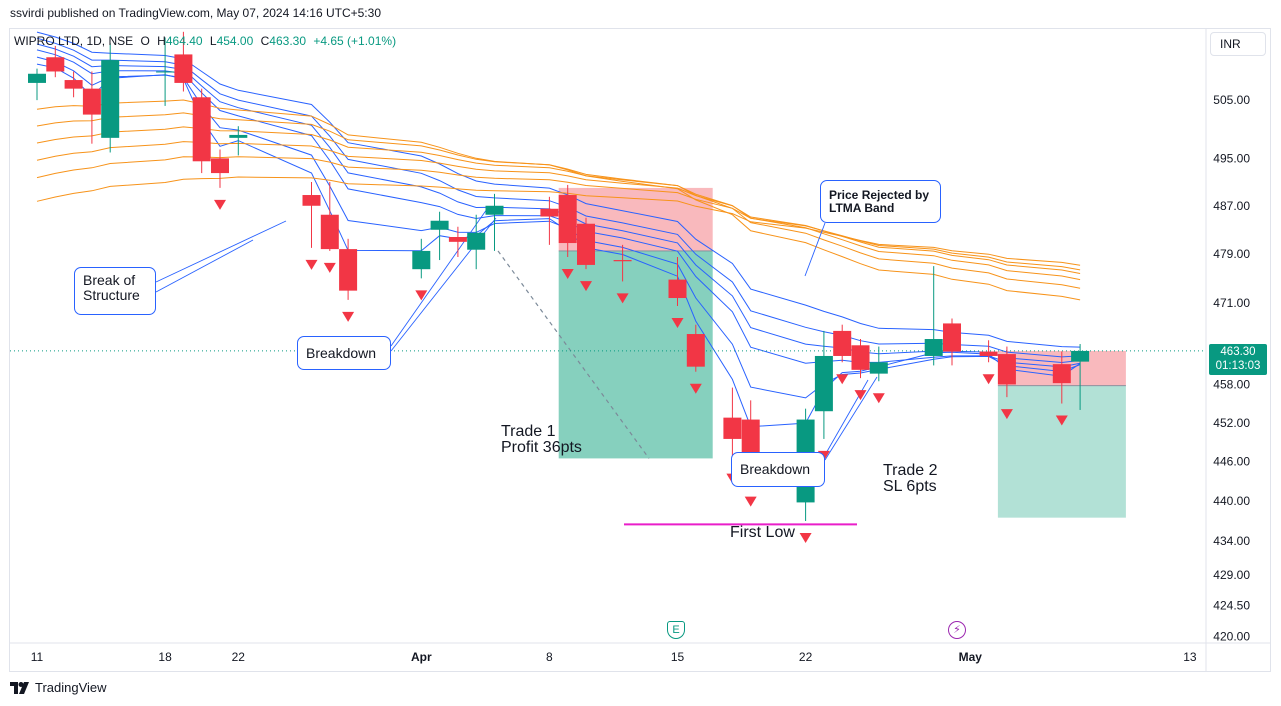 Image resolution: width=1281 pixels, height=706 pixels. I want to click on annotation-break-of-structure: Break of Structure, so click(115, 291).